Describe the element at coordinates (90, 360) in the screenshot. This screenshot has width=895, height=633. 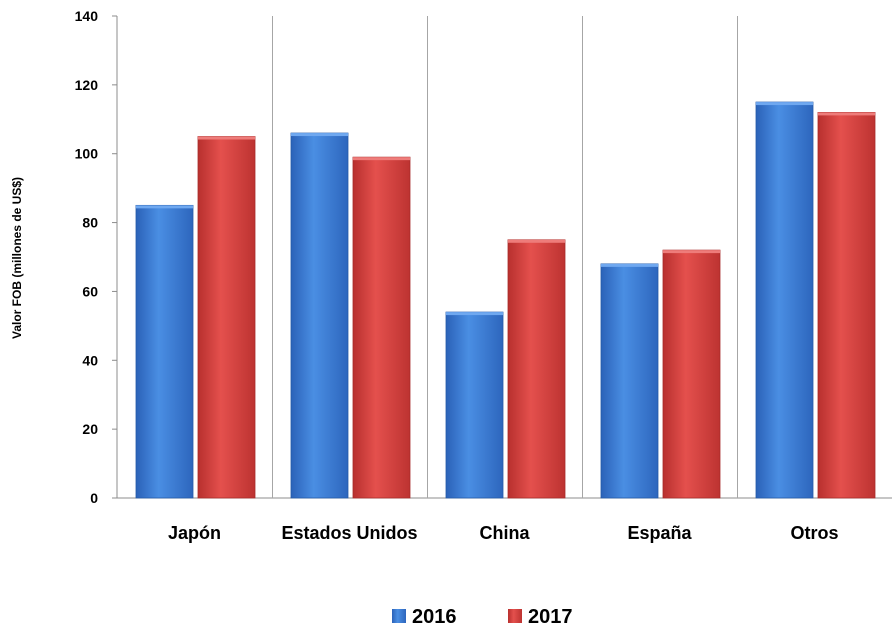
I see `y-tick-label: 40` at that location.